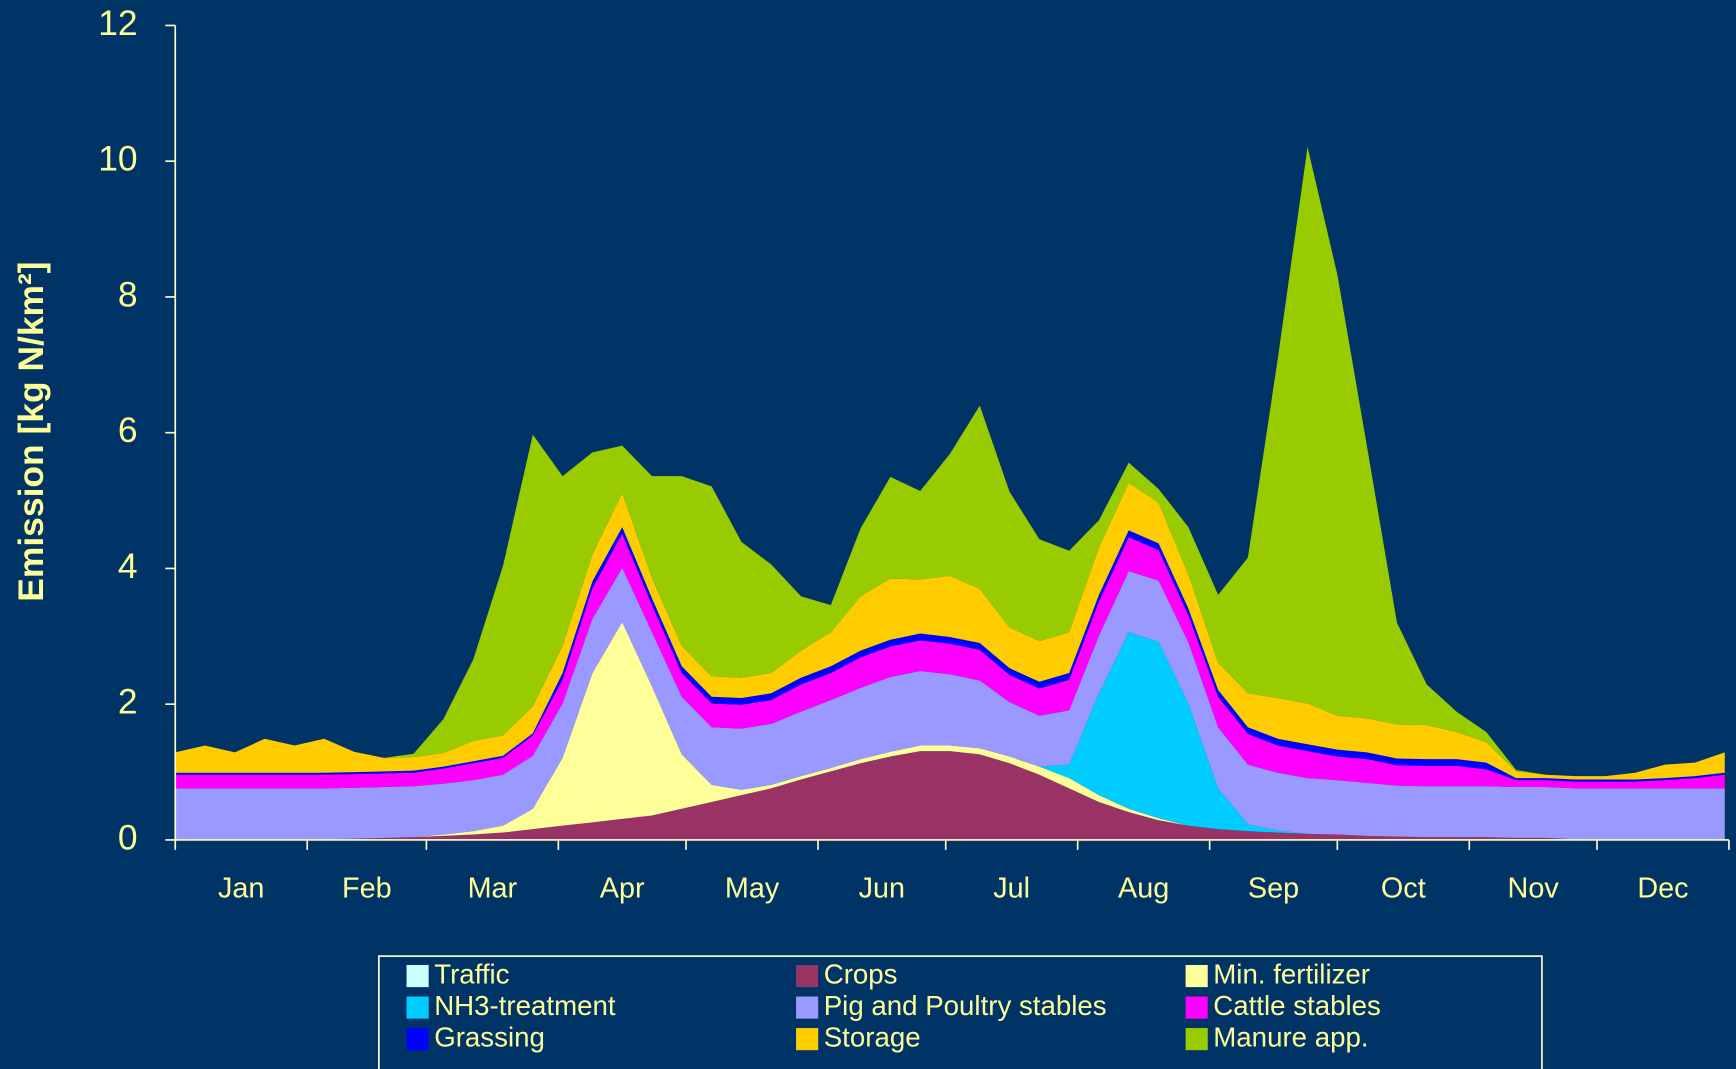 The image size is (1736, 1069). Describe the element at coordinates (128, 294) in the screenshot. I see `y-tick-label: 8` at that location.